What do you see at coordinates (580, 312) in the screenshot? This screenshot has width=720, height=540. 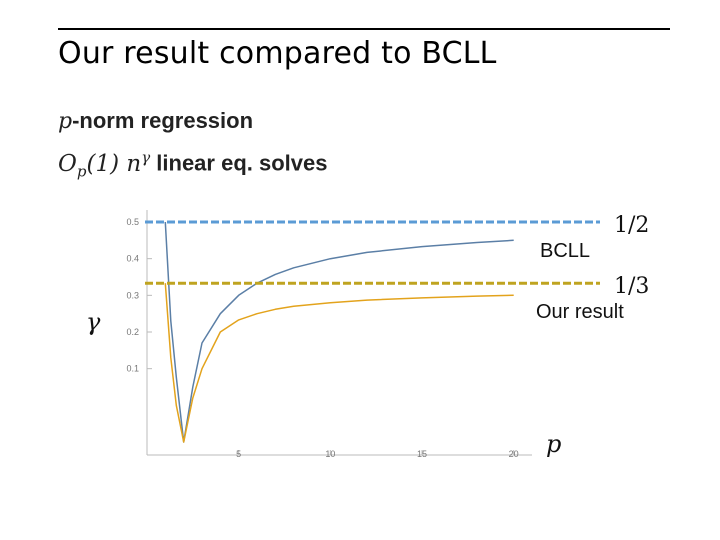 I see `curve-label-1: Our result` at bounding box center [580, 312].